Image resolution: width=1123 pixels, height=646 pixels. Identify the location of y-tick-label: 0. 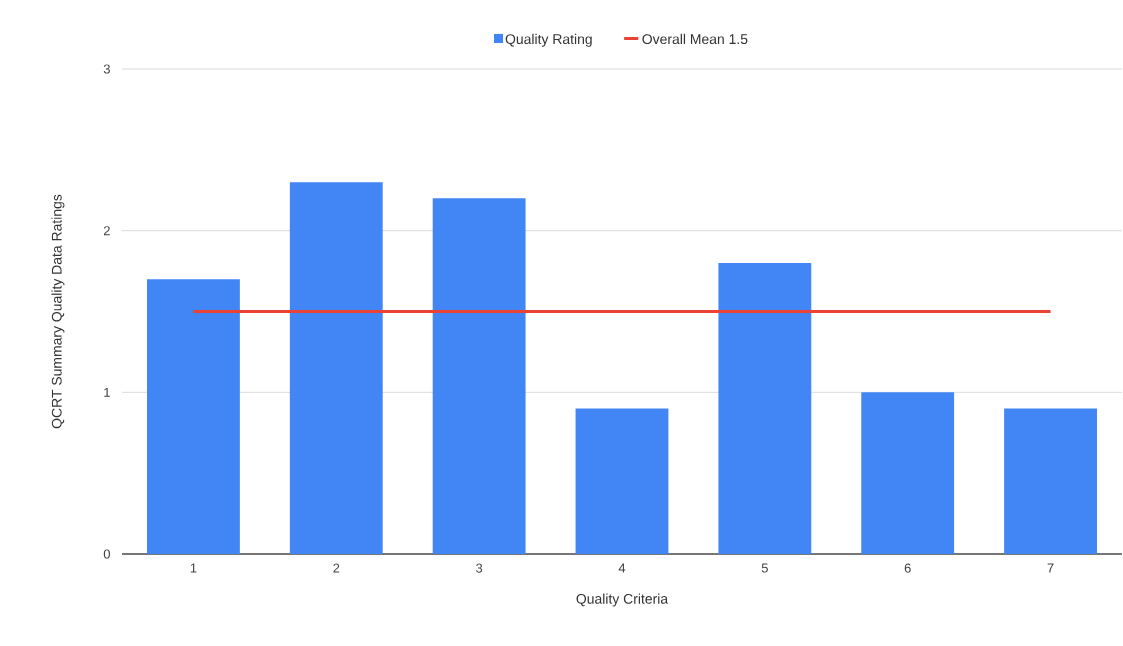
(106, 554).